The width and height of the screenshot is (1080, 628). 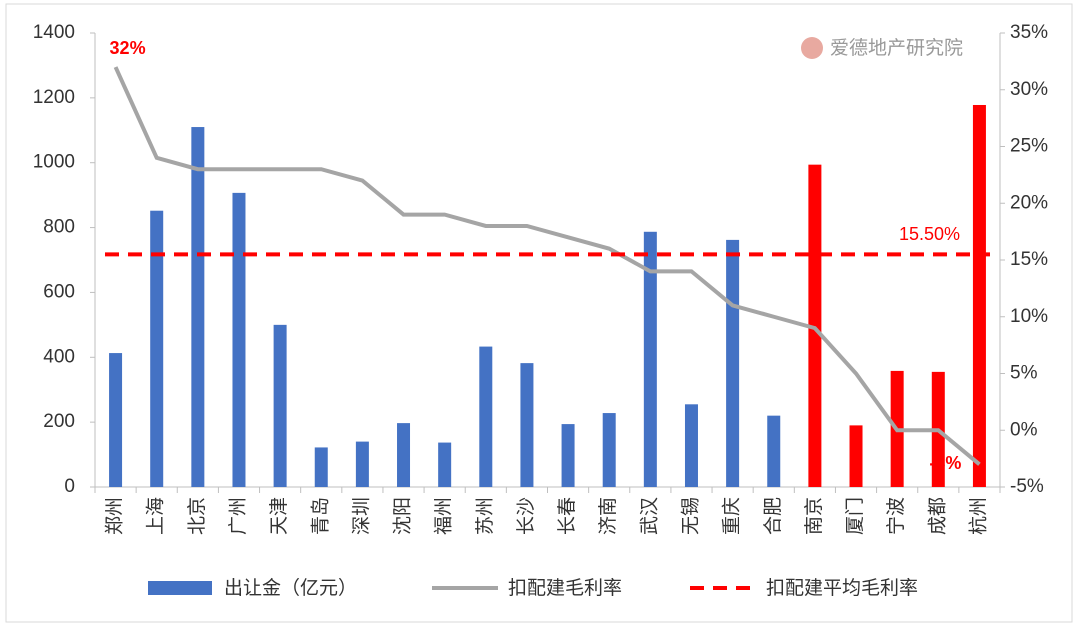 I want to click on y2-tick-label: 15%, so click(x=1029, y=259).